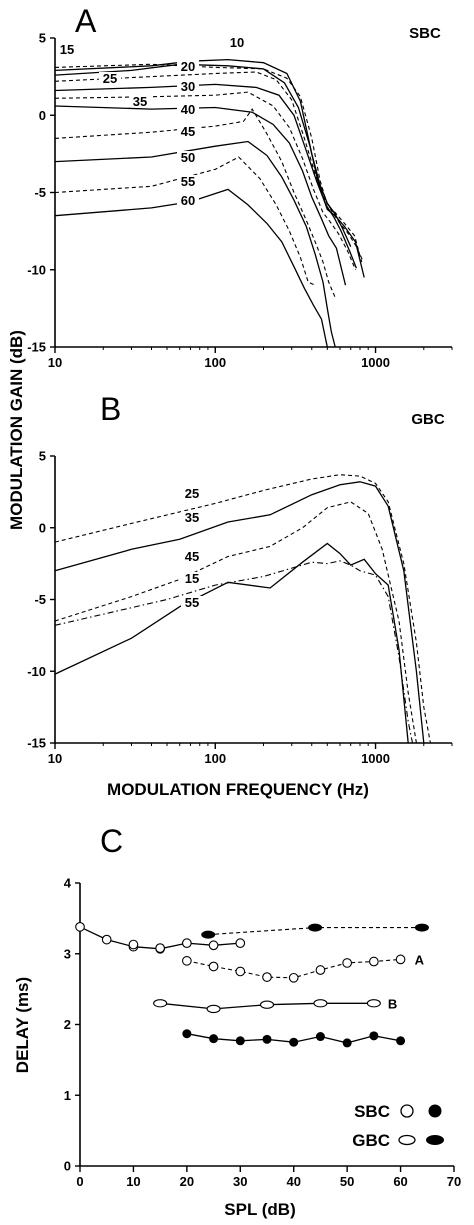 The image size is (474, 1225). I want to click on y-tick-label: 1, so click(67, 1095).